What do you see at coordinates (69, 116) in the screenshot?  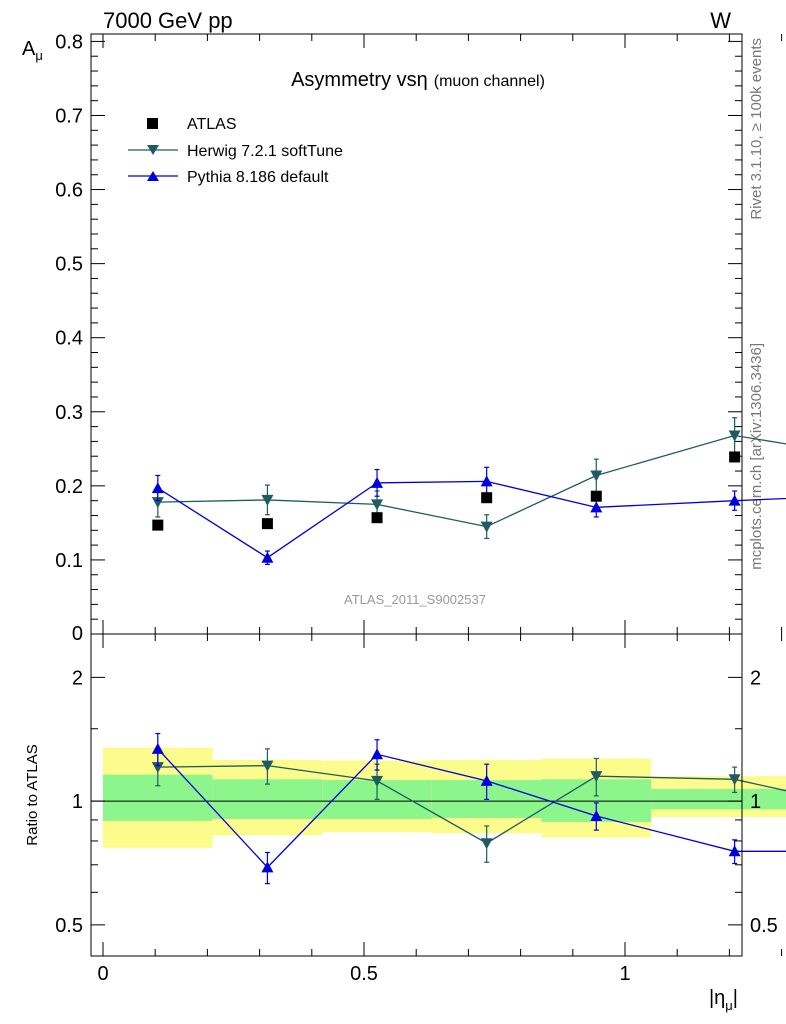 I see `main-ytick-label: 0.7` at bounding box center [69, 116].